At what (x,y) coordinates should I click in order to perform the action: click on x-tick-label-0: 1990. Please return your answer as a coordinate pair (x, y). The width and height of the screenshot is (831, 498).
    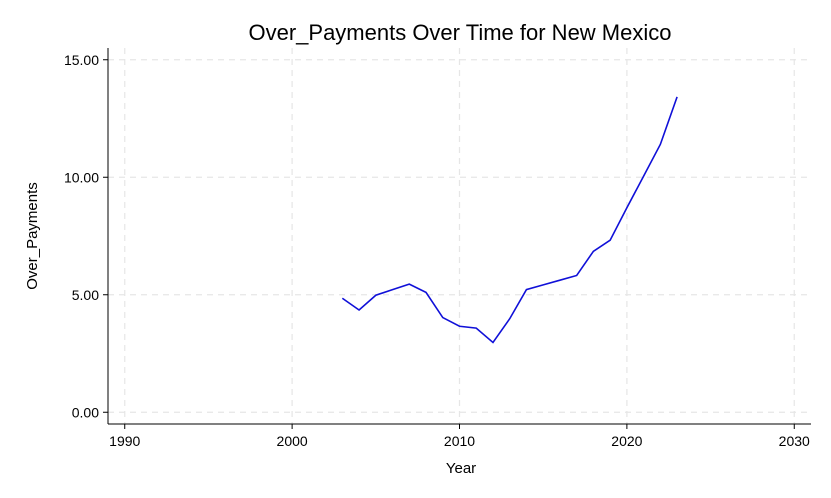
    Looking at the image, I should click on (124, 441).